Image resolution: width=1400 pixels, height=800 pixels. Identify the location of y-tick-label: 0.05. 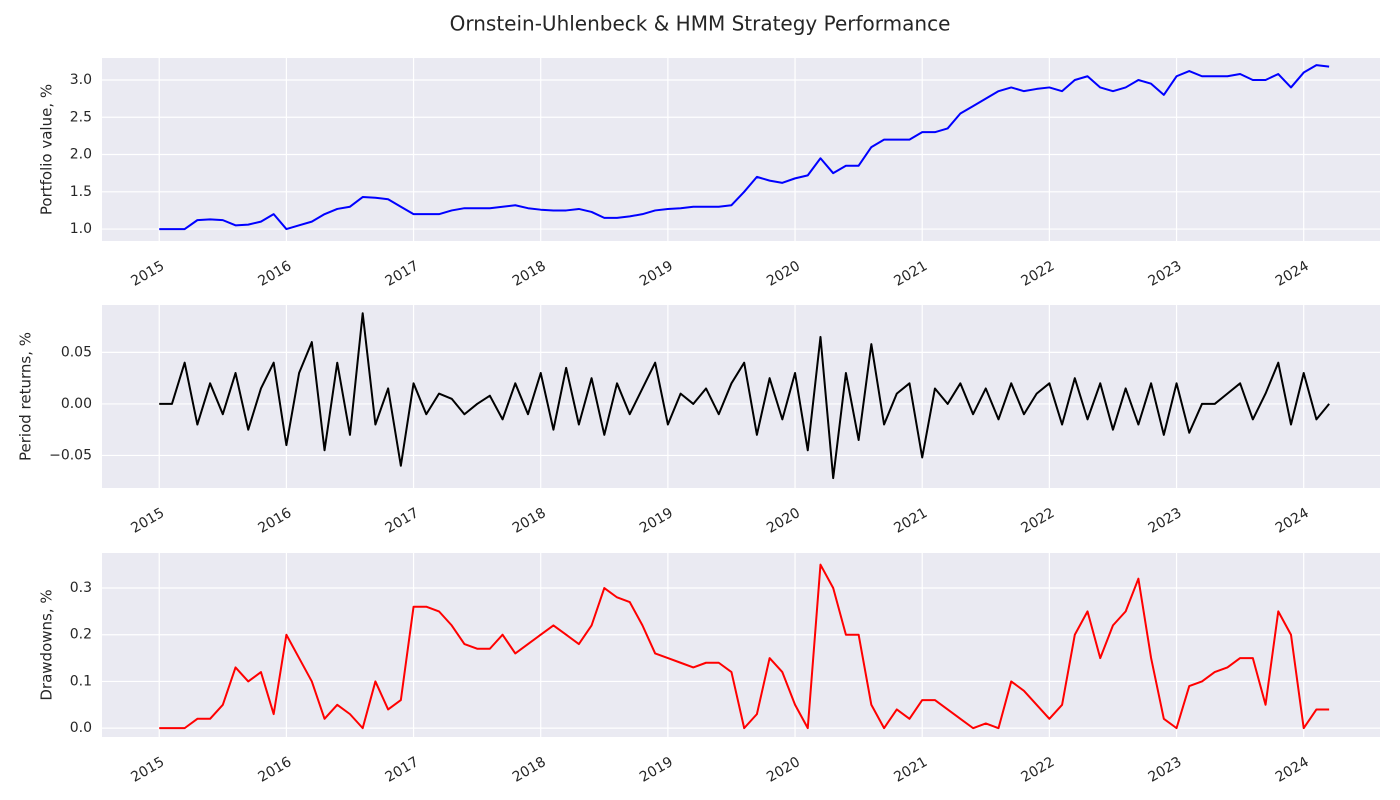
(76, 352).